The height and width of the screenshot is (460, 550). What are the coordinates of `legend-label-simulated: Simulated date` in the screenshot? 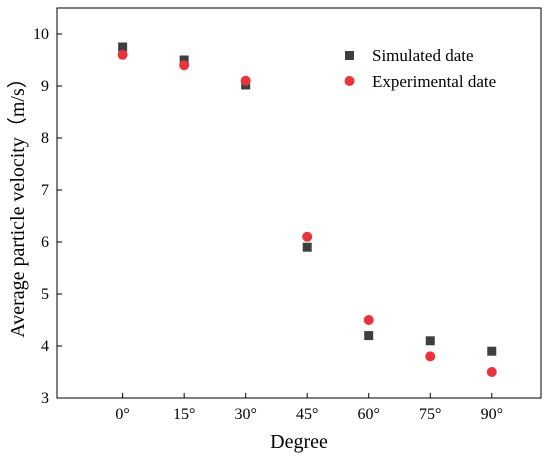 It's located at (423, 55).